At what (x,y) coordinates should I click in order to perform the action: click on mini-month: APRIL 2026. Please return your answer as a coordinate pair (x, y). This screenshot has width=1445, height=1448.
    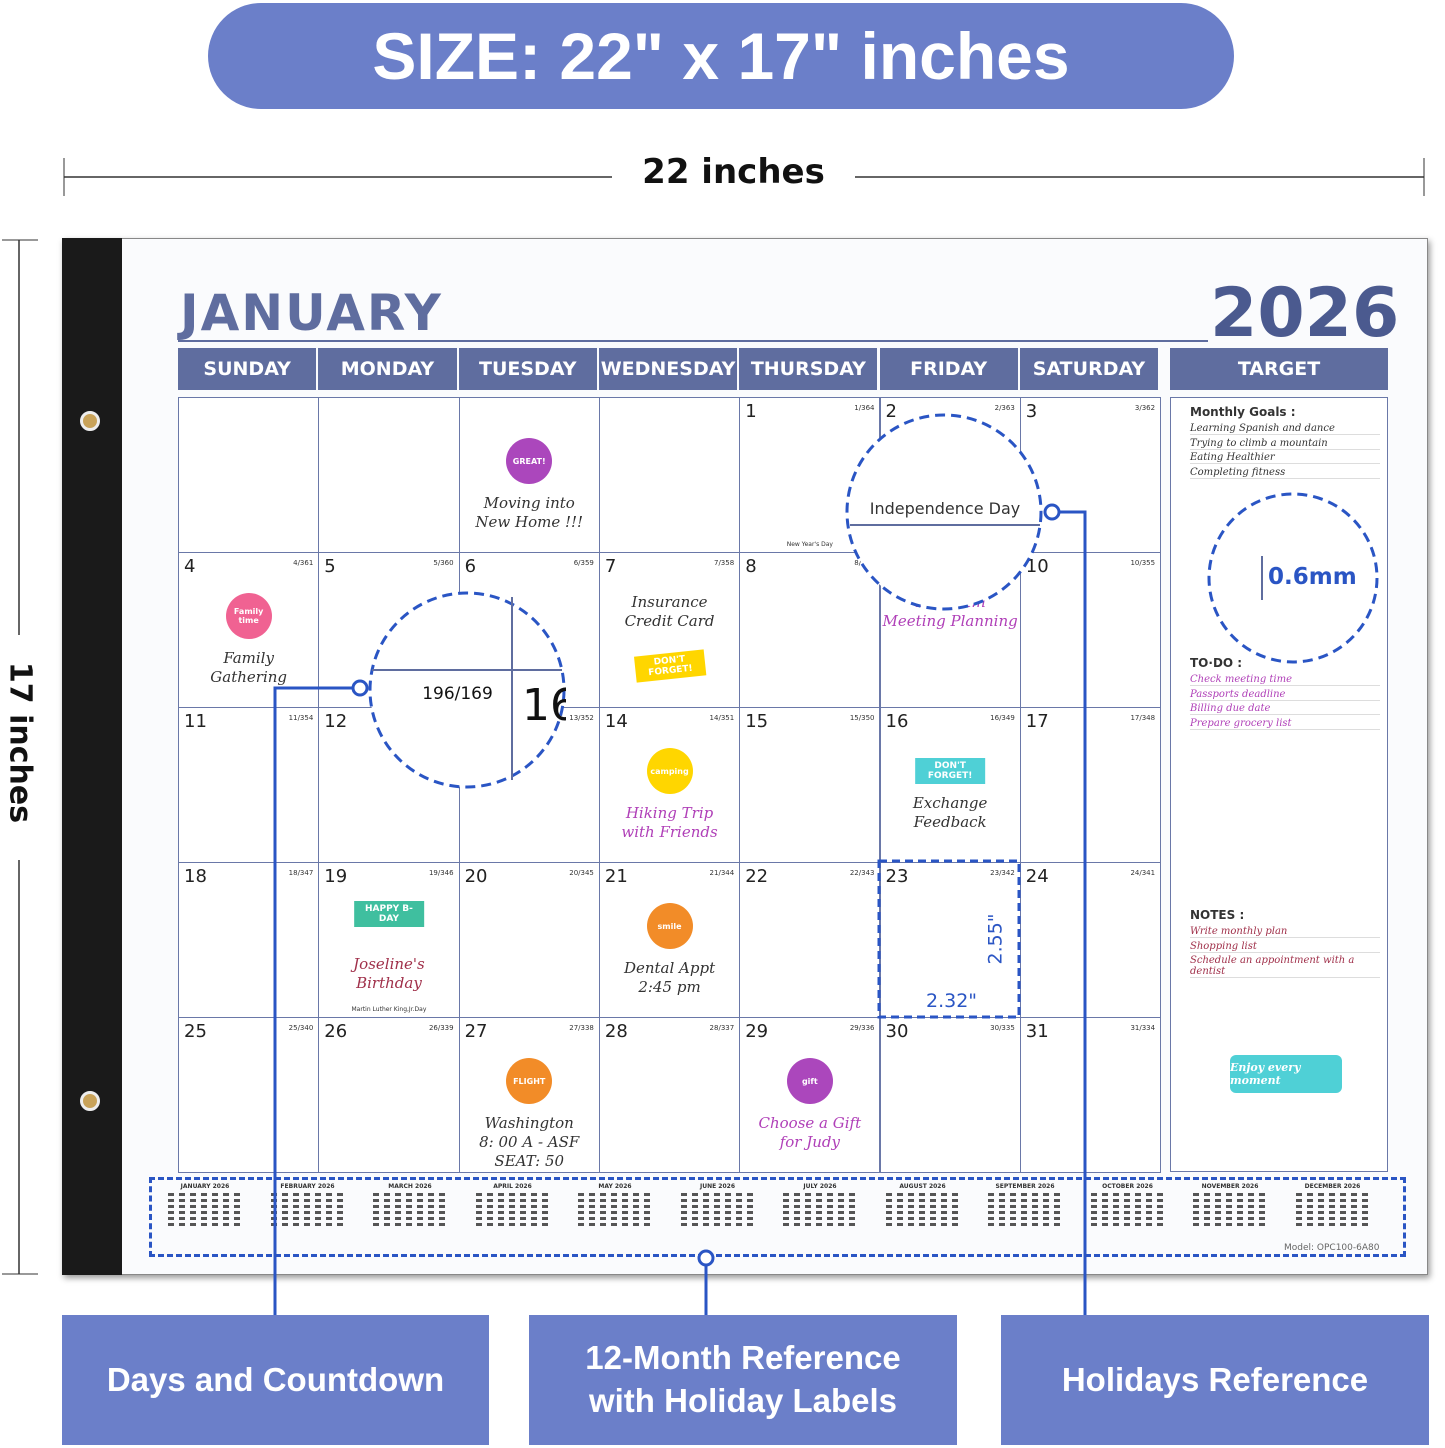
    Looking at the image, I should click on (513, 1206).